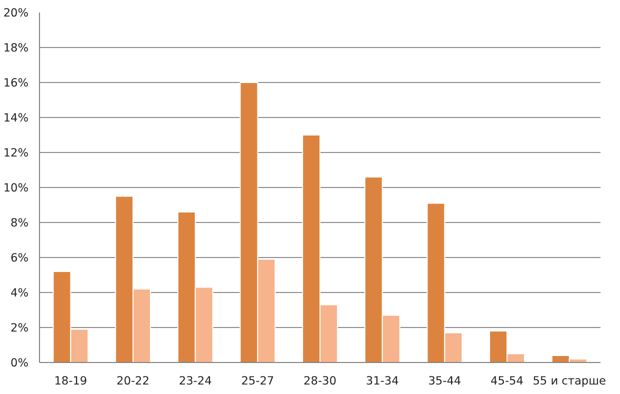  I want to click on y-tick-label: 0%, so click(19, 363).